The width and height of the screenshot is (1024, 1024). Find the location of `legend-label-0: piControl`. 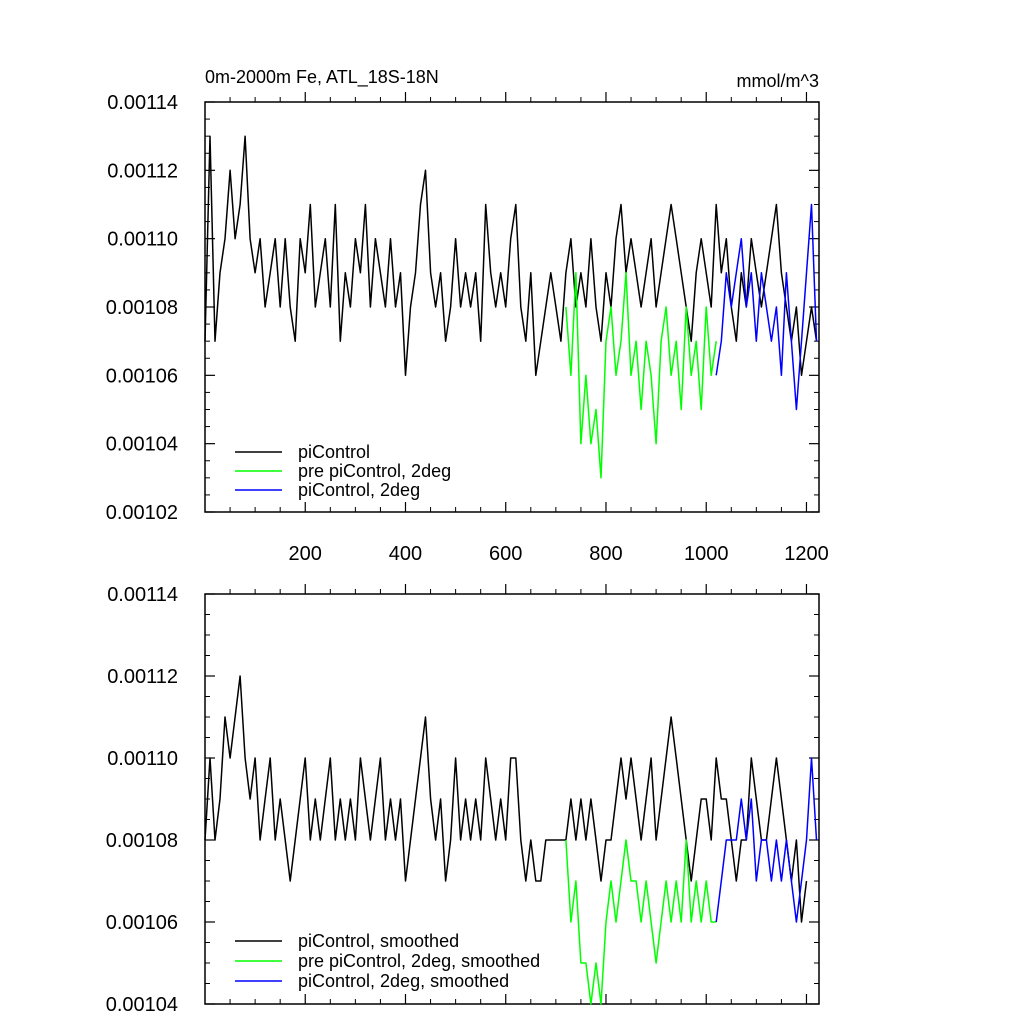

legend-label-0: piControl is located at coordinates (334, 452).